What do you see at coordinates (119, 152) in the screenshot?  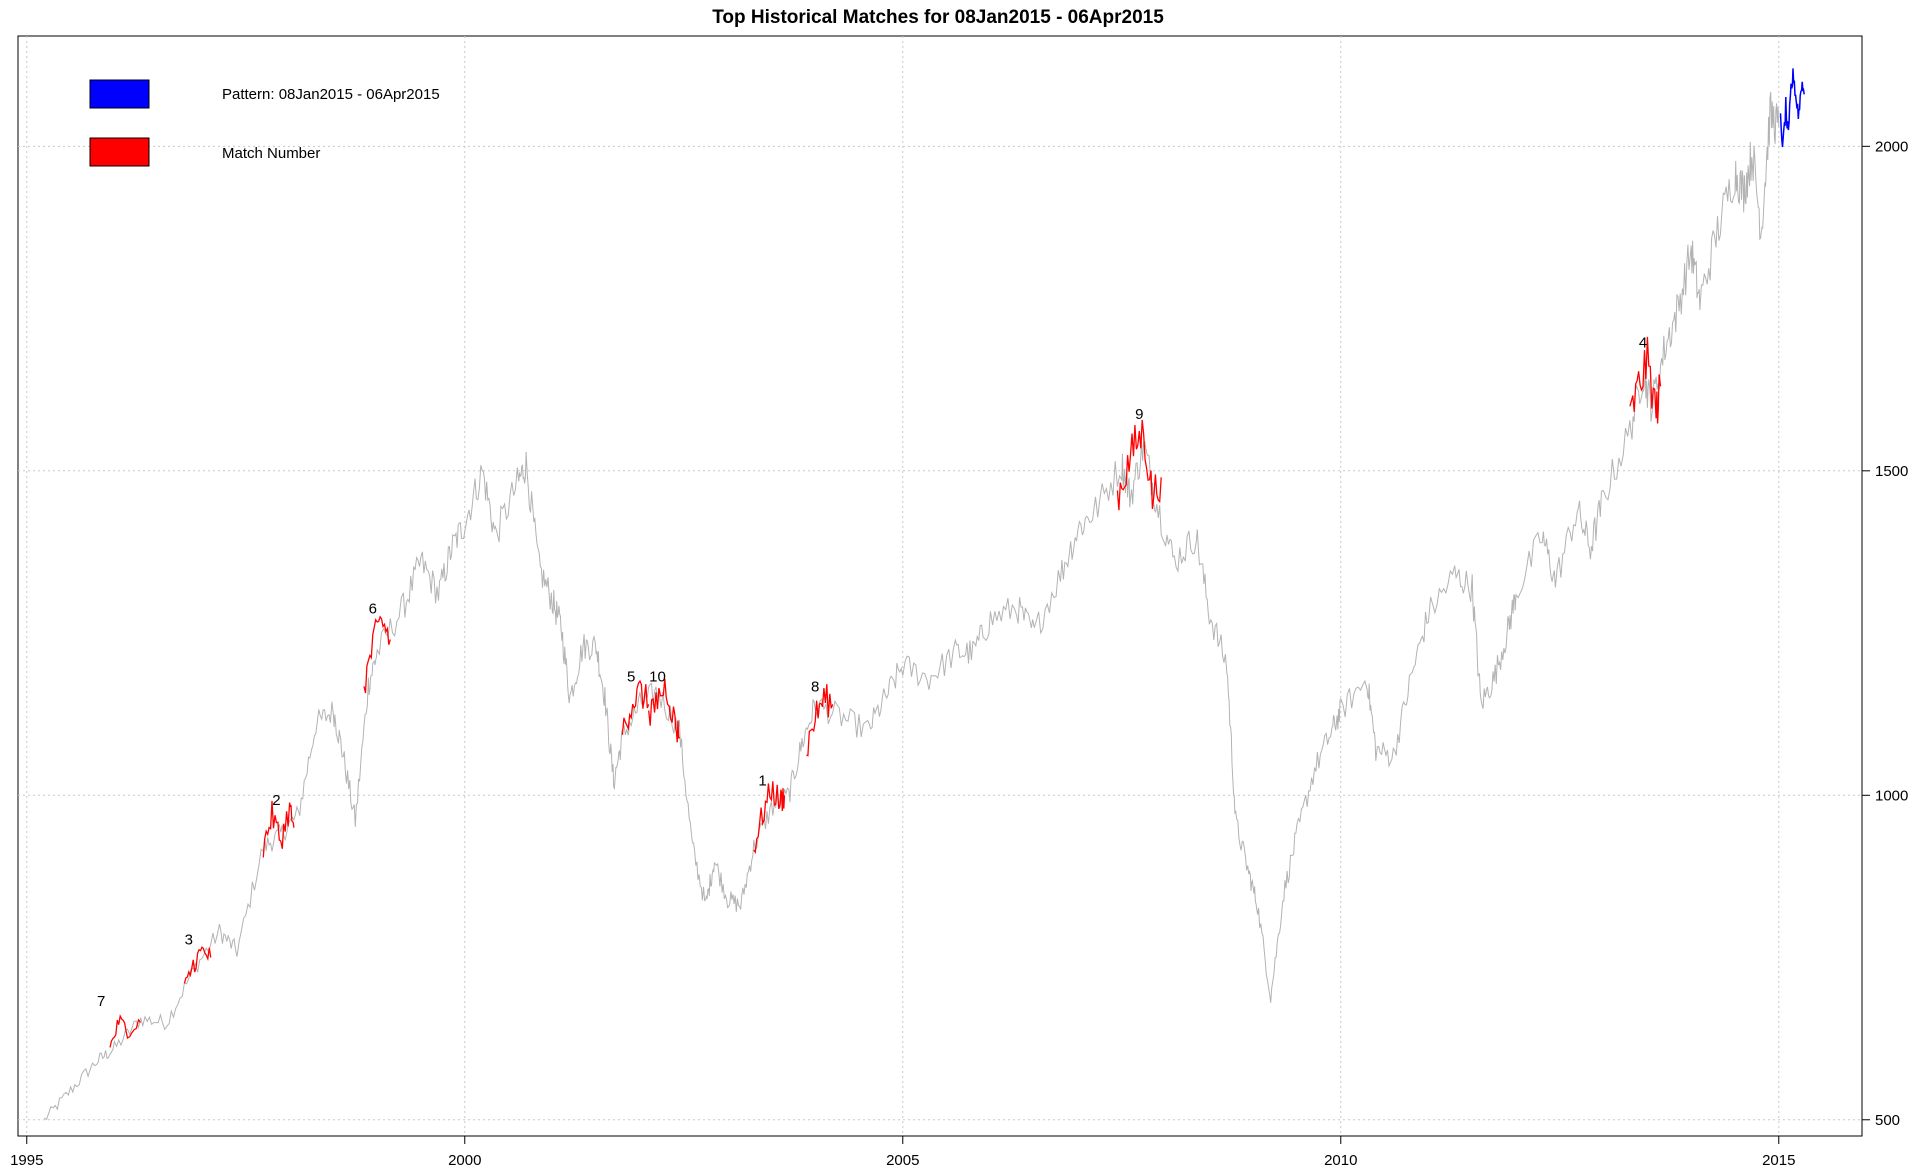 I see `legend-swatch-match` at bounding box center [119, 152].